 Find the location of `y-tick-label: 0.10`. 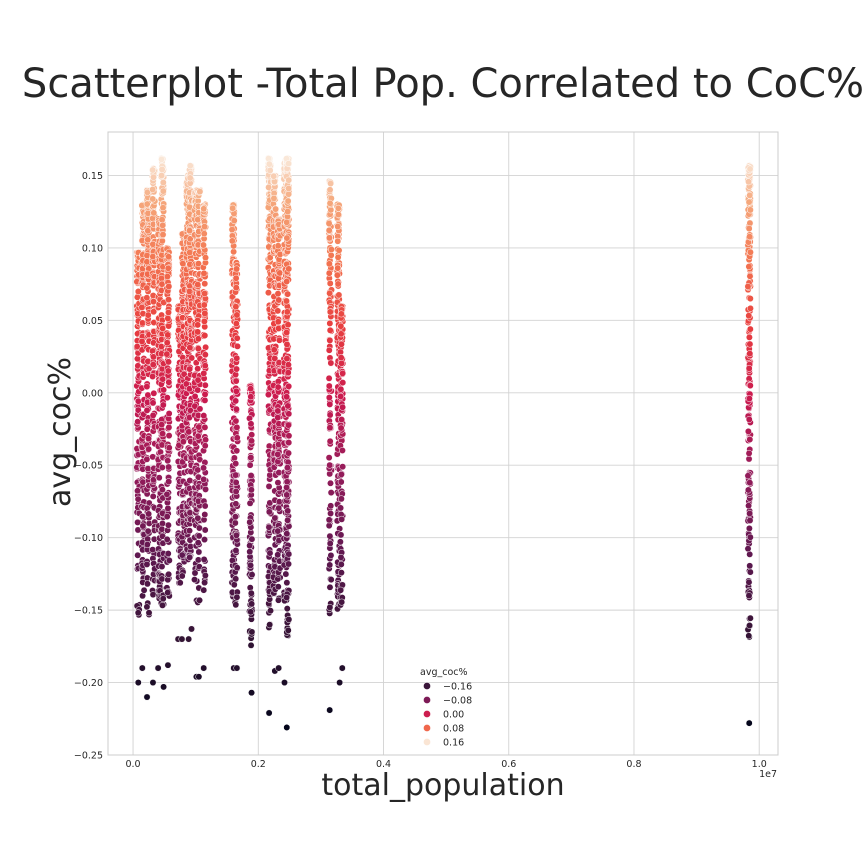

y-tick-label: 0.10 is located at coordinates (92, 248).